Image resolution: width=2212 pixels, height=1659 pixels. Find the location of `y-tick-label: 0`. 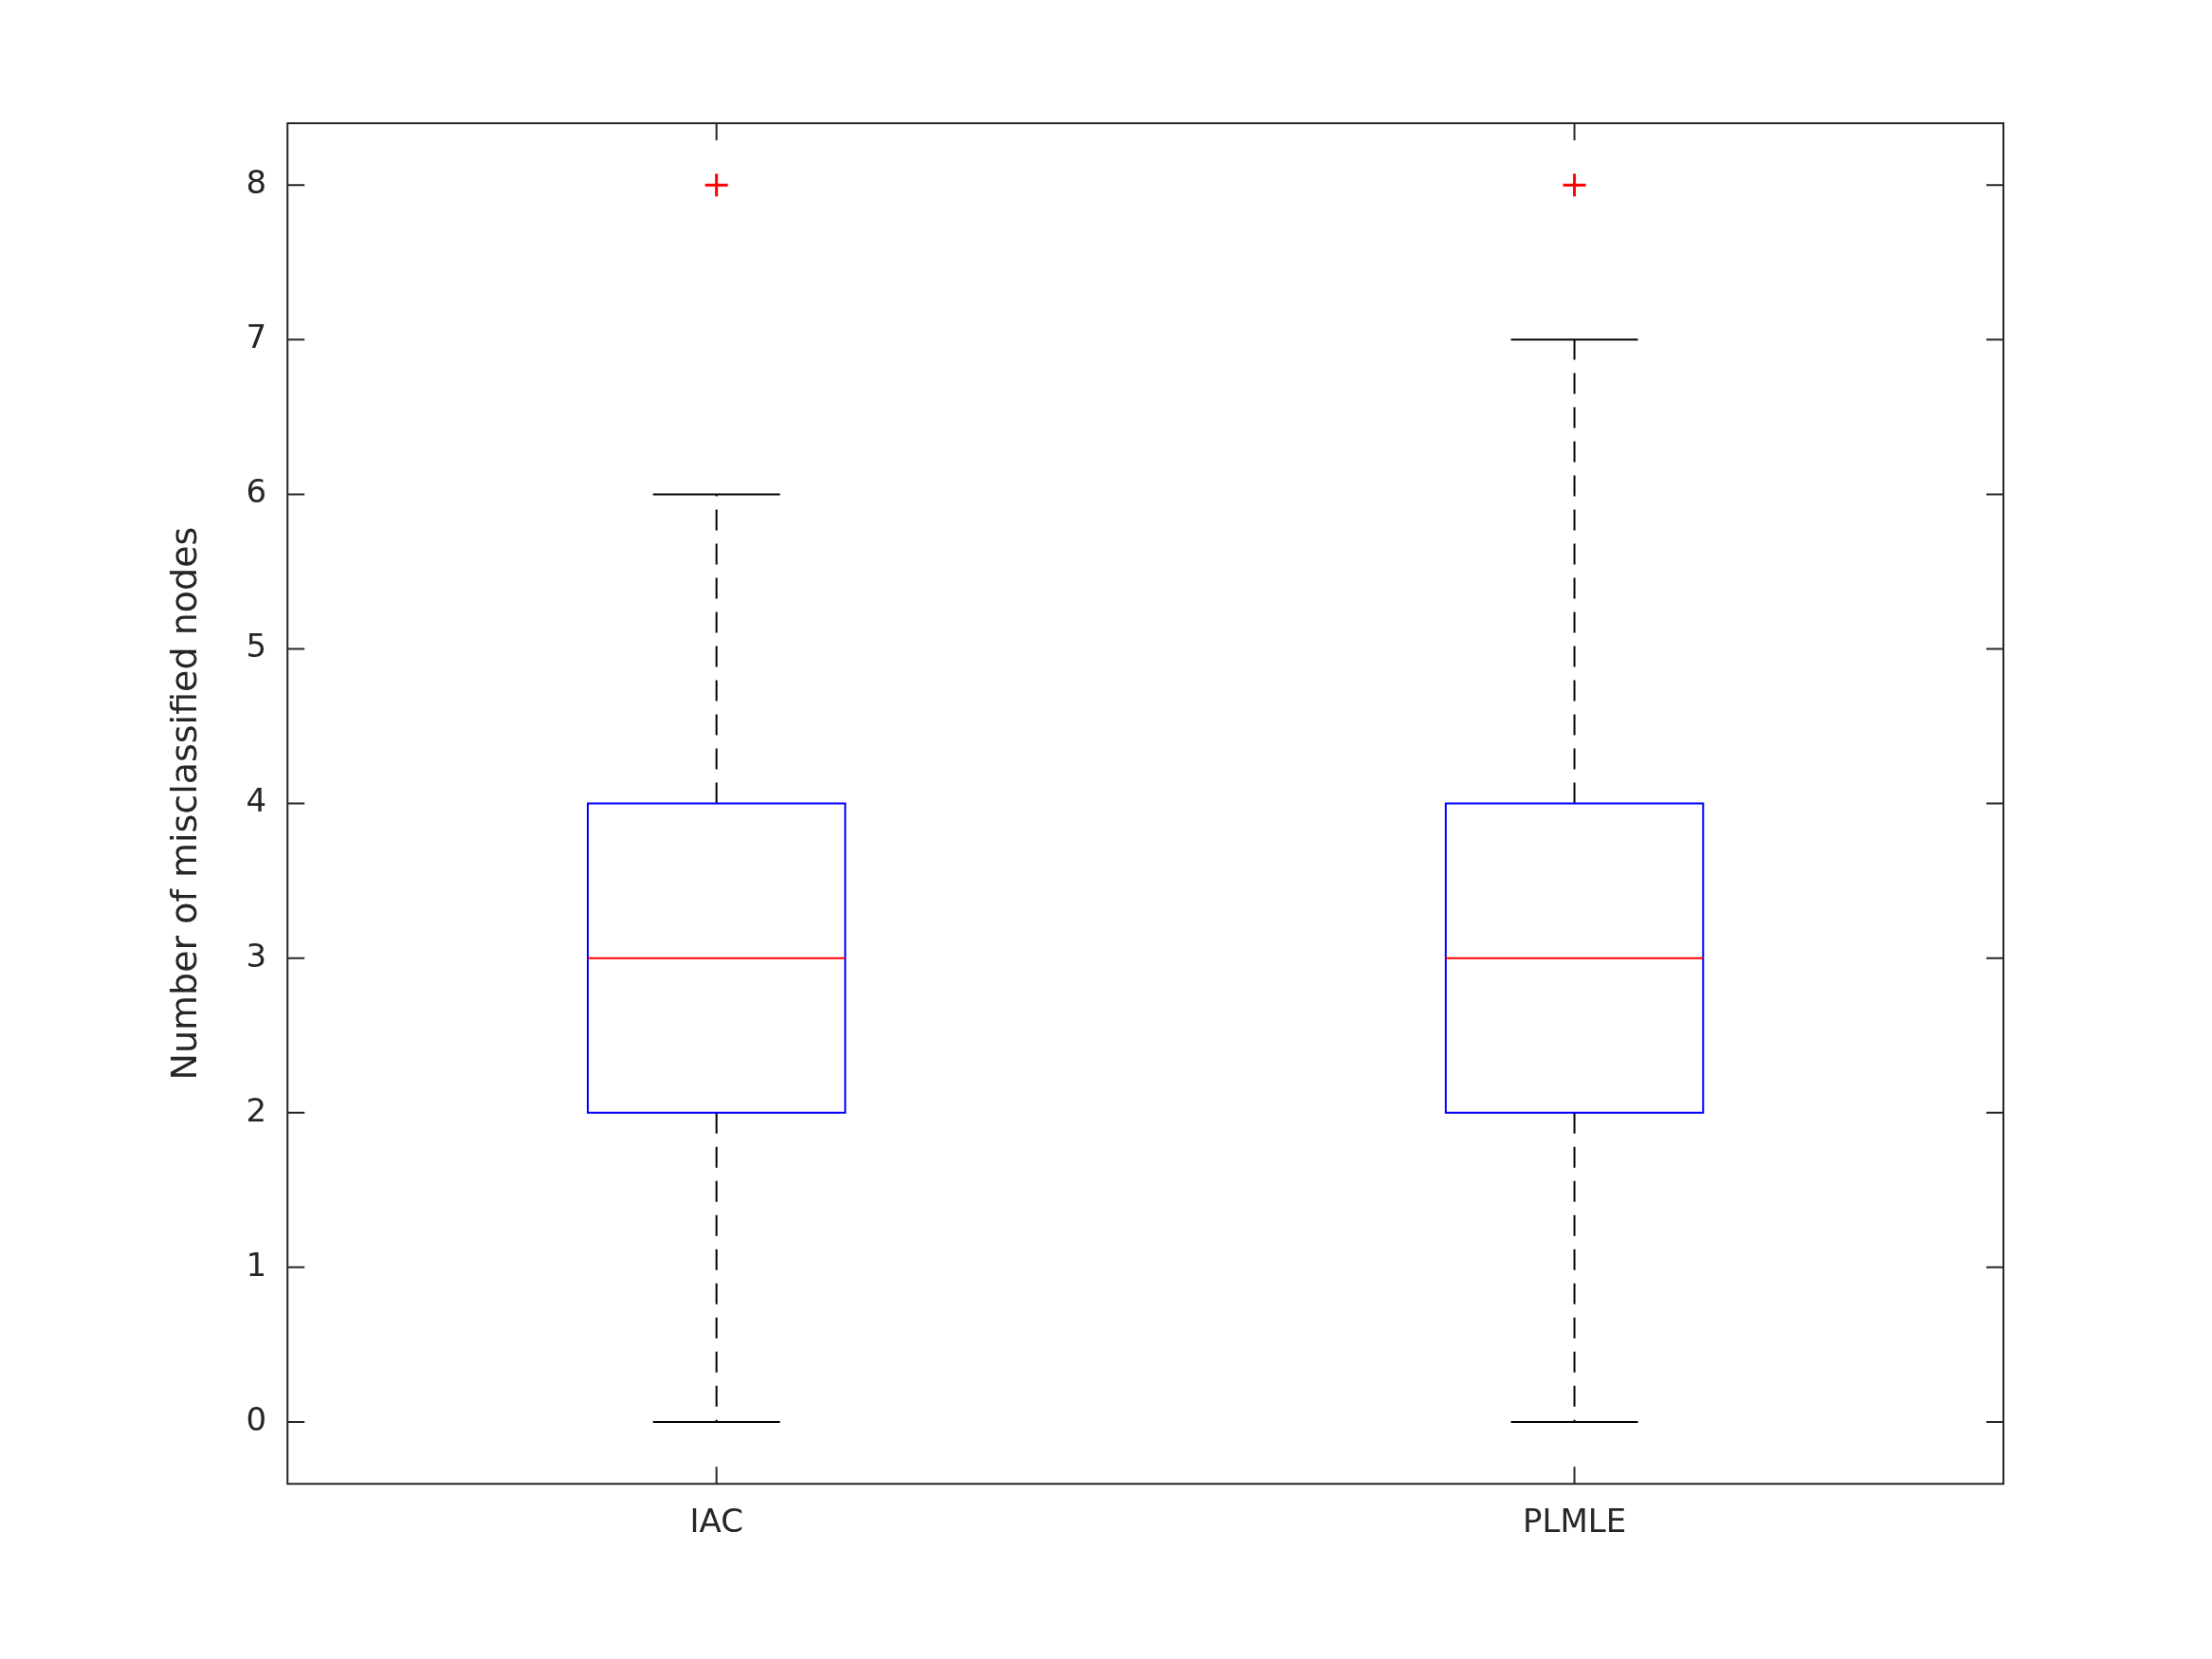

y-tick-label: 0 is located at coordinates (256, 1418).